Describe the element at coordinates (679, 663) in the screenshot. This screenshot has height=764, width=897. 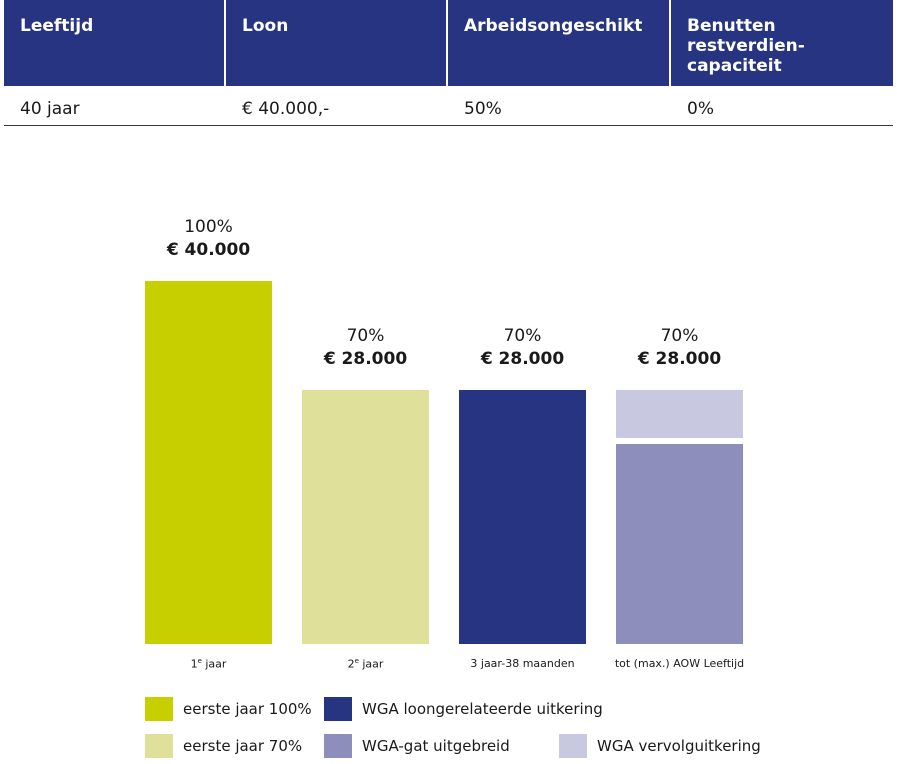
I see `category-label: tot (max.) AOW Leeftijd` at that location.